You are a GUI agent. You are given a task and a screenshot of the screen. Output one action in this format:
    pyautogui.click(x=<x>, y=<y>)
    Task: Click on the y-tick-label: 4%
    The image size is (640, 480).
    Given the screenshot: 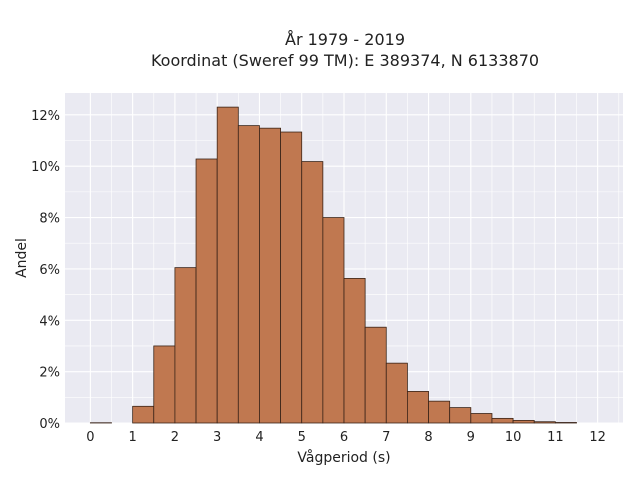 What is the action you would take?
    pyautogui.click(x=49, y=321)
    